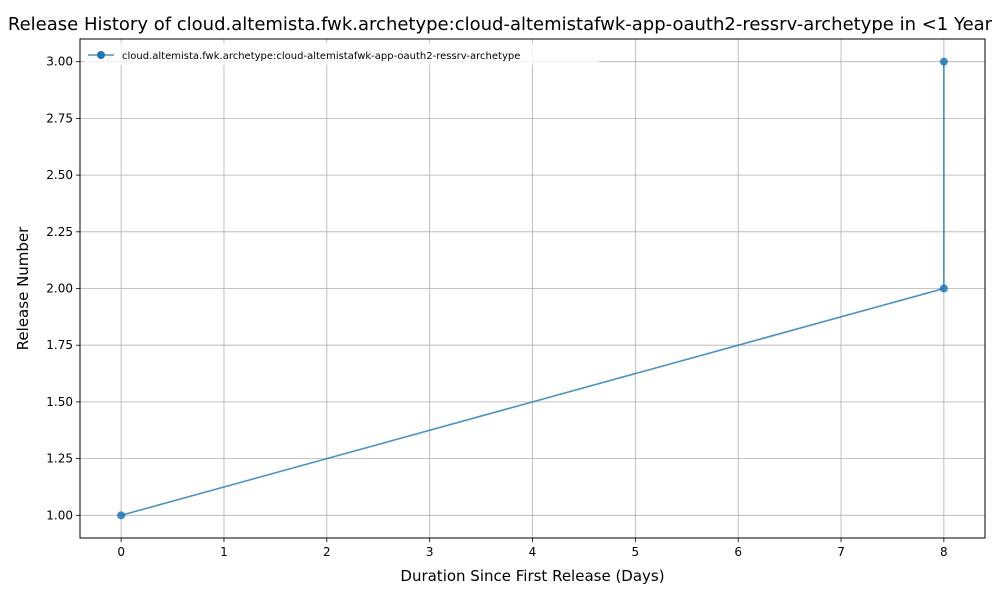 Image resolution: width=1000 pixels, height=600 pixels. I want to click on y-tick-label: 2.25, so click(59, 232).